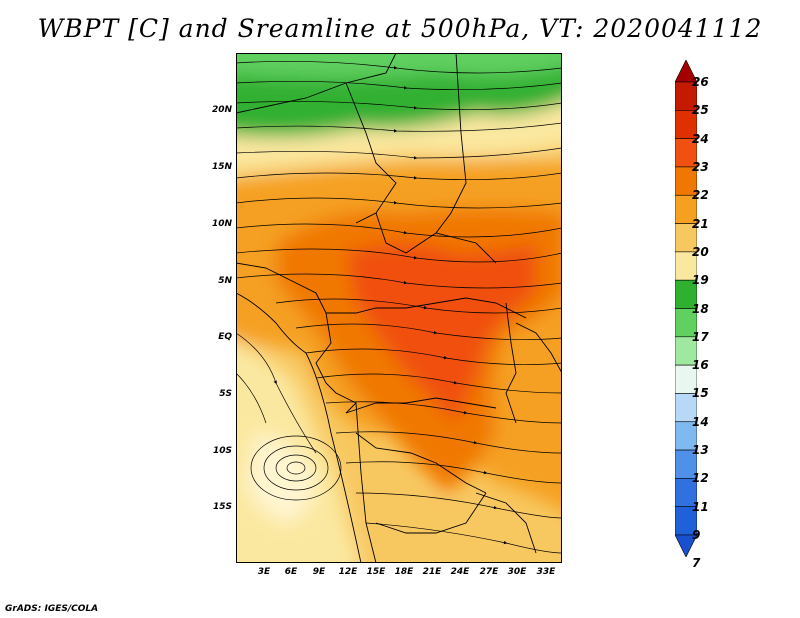 The height and width of the screenshot is (618, 800). I want to click on colorbar-tick-label: 21, so click(700, 223).